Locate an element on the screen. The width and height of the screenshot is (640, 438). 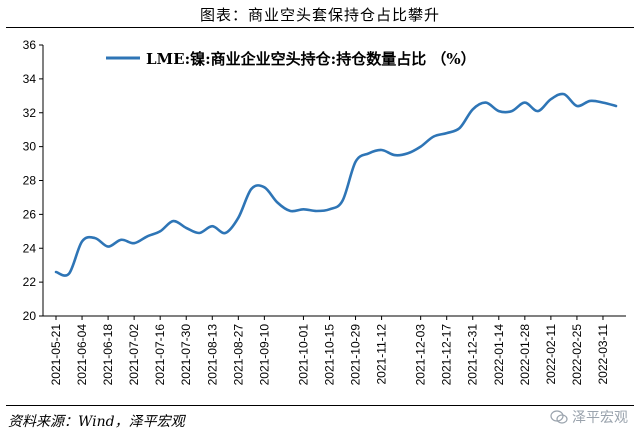
y-tick-label: 34 is located at coordinates (30, 79).